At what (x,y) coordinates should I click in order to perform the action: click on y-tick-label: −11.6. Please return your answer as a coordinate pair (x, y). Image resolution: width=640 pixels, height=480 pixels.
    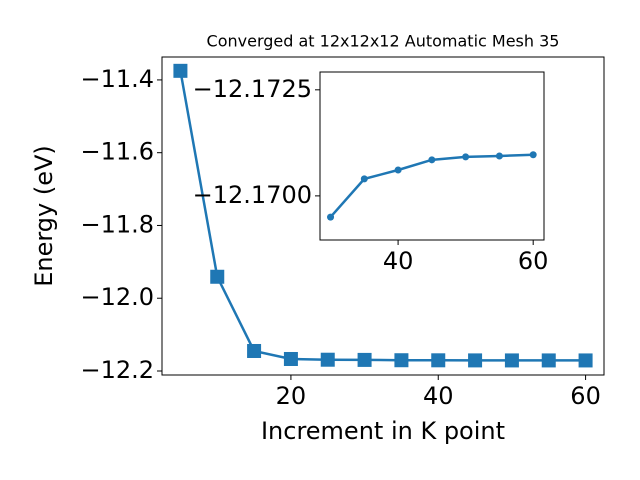
    Looking at the image, I should click on (117, 152).